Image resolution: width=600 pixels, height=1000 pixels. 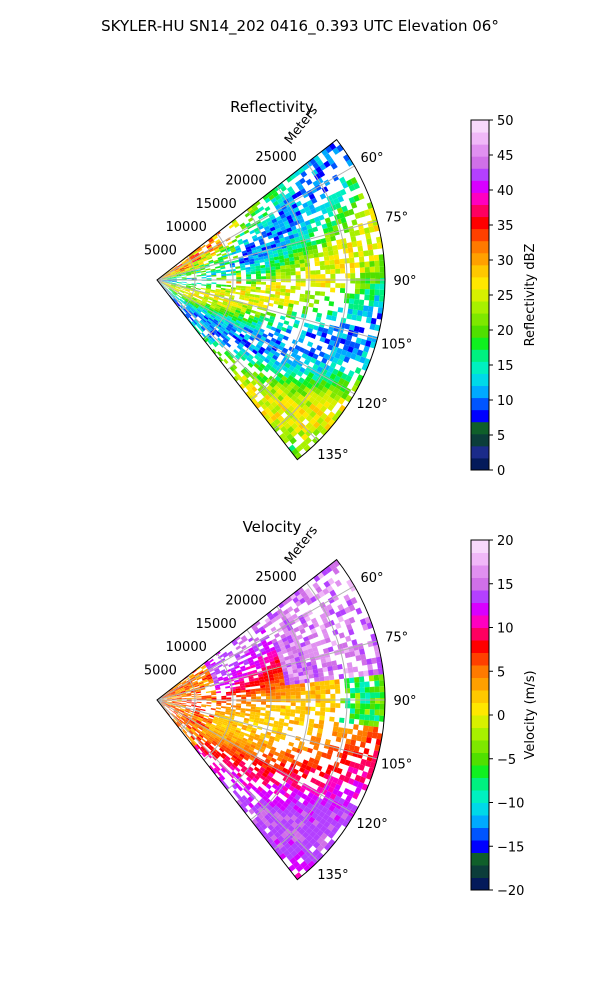 What do you see at coordinates (215, 624) in the screenshot?
I see `range-tick-label: 15000` at bounding box center [215, 624].